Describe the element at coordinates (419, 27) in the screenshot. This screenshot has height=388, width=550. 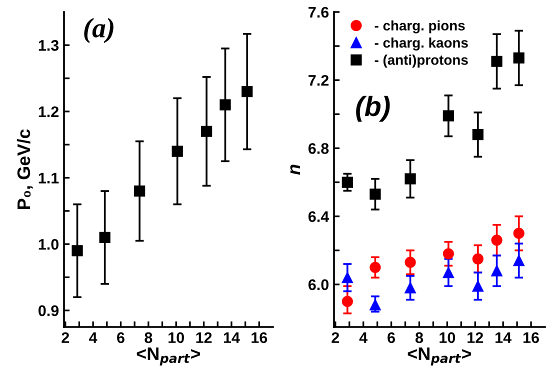
I see `legend-label: - charg. pions` at that location.